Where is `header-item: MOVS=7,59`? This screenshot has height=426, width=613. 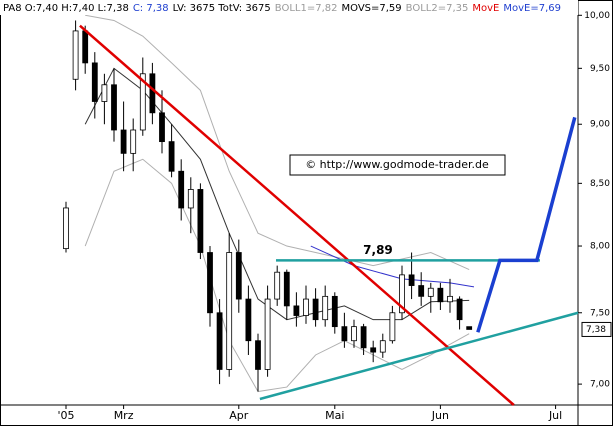 header-item: MOVS=7,59 is located at coordinates (372, 8).